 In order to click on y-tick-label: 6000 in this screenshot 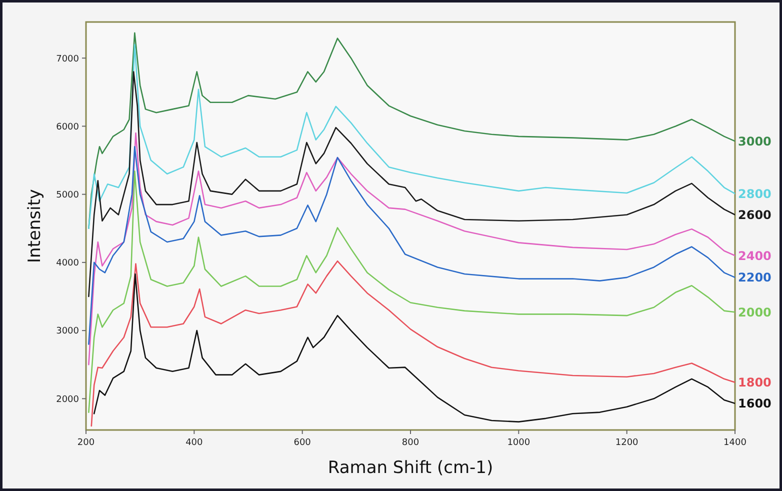, I will do `click(68, 127)`.